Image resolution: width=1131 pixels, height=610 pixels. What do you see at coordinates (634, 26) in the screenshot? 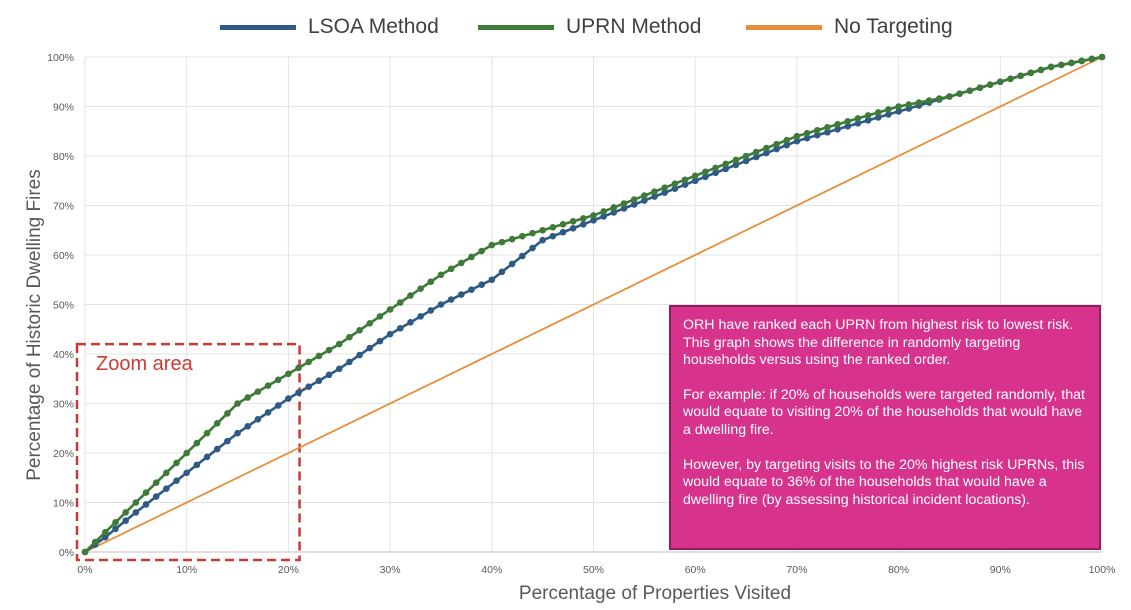
I see `legend-label-uprn: UPRN Method` at bounding box center [634, 26].